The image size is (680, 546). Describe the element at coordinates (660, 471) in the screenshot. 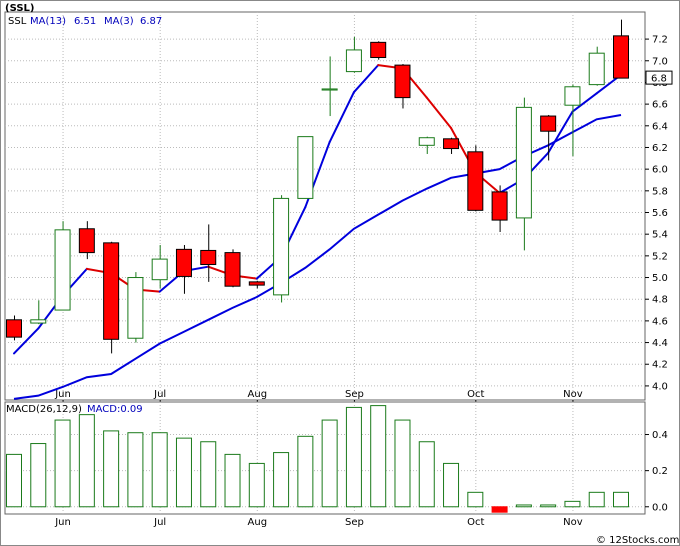

I see `macd-y-tick-label: 0.2` at that location.